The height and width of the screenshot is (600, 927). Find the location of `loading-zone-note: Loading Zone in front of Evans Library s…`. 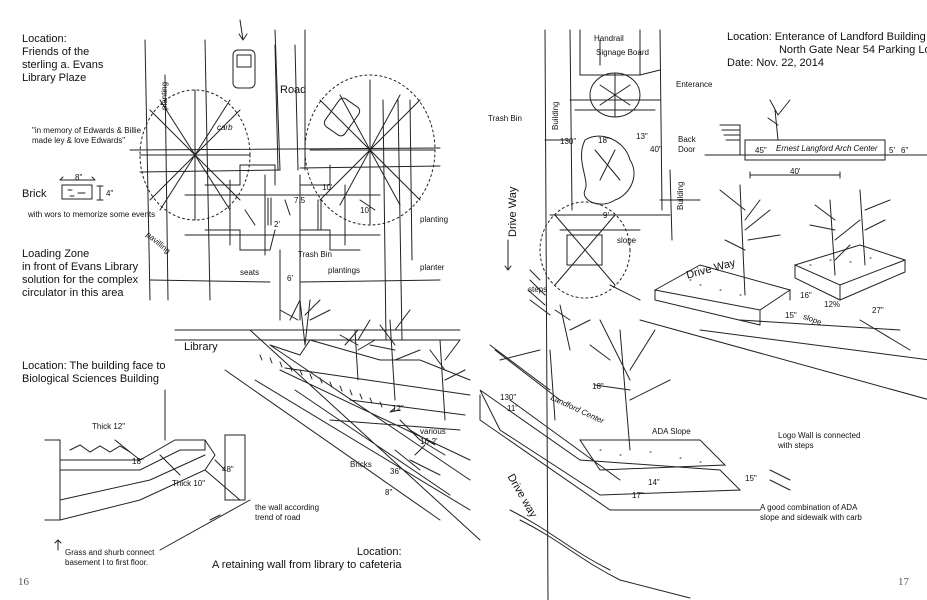

loading-zone-note: Loading Zone in front of Evans Library s… is located at coordinates (80, 273).